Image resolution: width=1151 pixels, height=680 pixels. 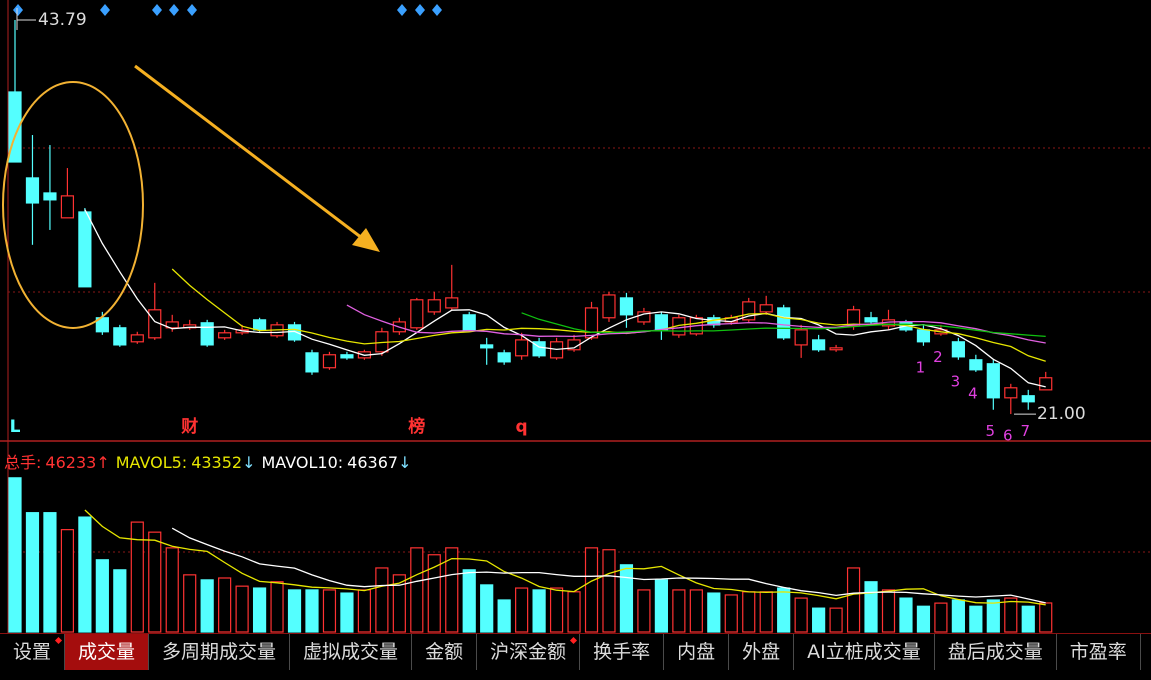 I want to click on tab-label: 成交量, so click(x=107, y=652).